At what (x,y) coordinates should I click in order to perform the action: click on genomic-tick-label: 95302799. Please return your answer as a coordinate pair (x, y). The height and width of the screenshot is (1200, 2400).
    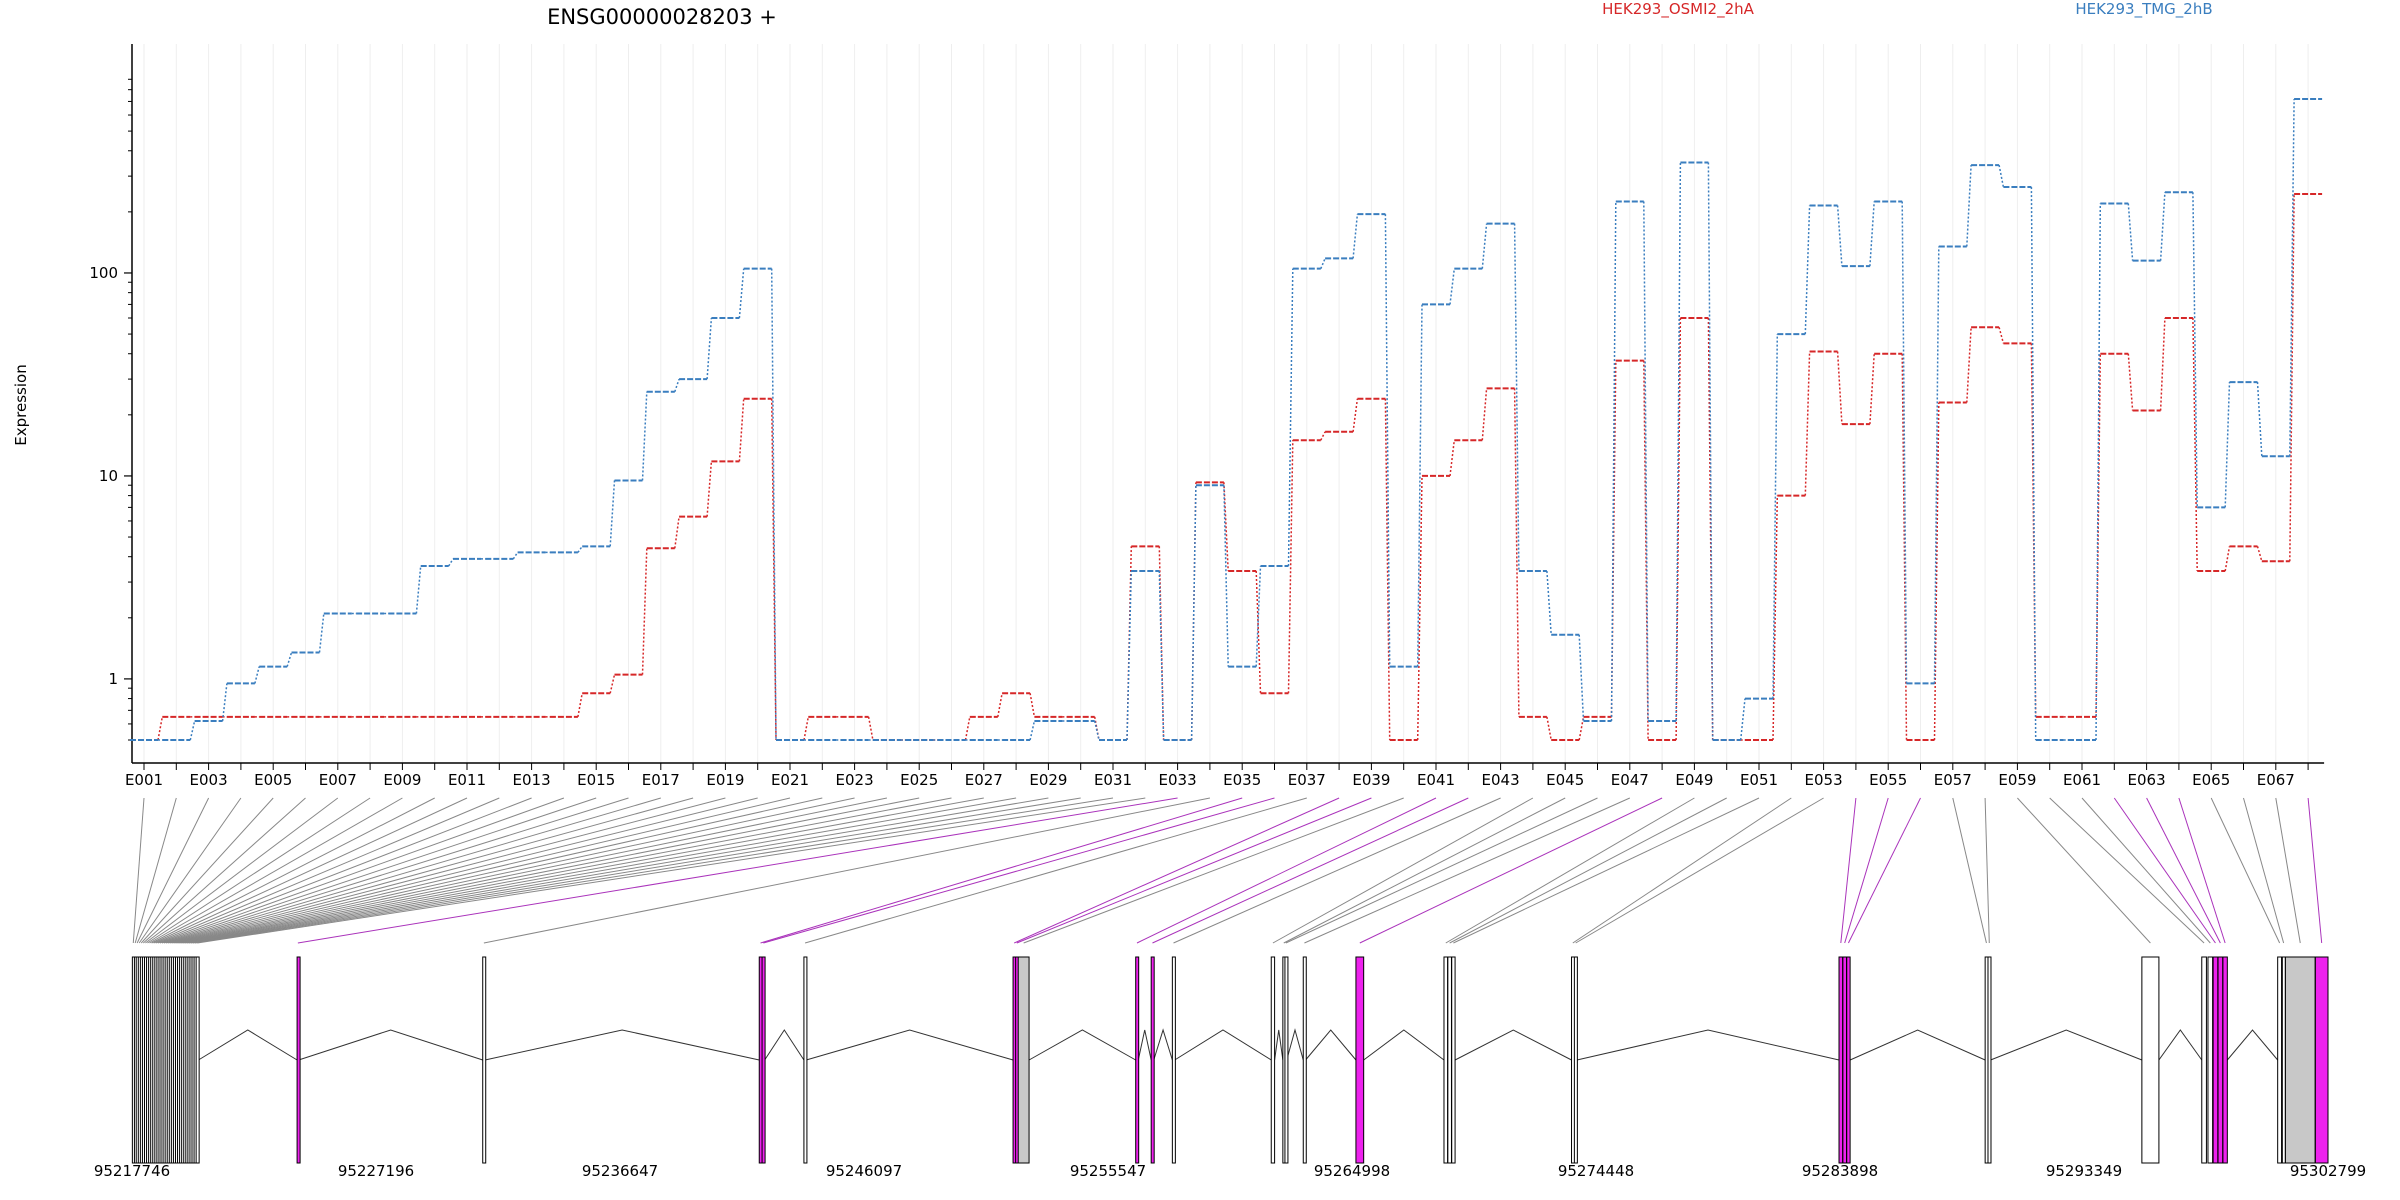
    Looking at the image, I should click on (2328, 1171).